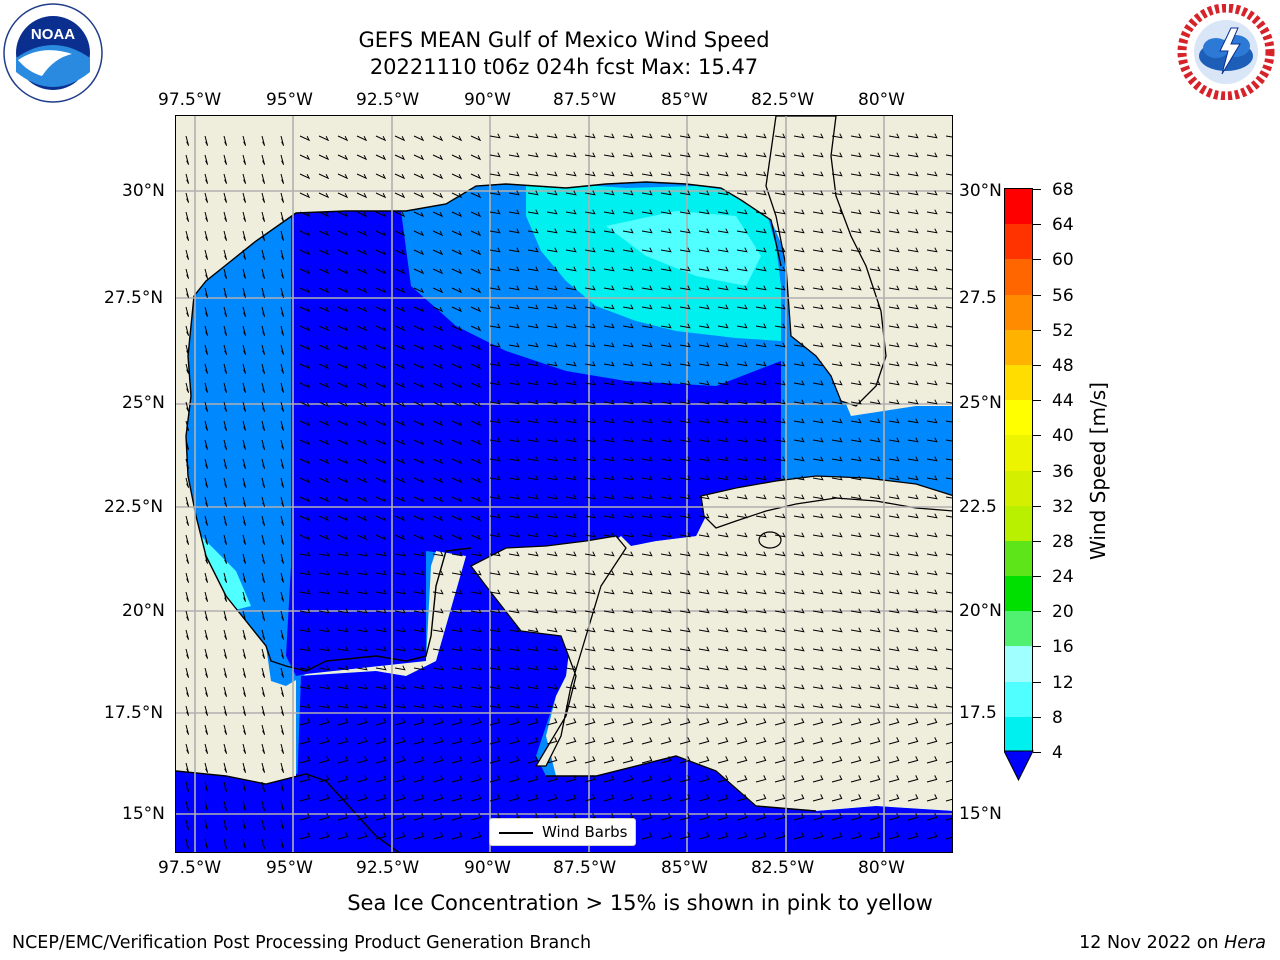 Image resolution: width=1280 pixels, height=960 pixels. What do you see at coordinates (1063, 225) in the screenshot?
I see `colorbar-tick-label: 64` at bounding box center [1063, 225].